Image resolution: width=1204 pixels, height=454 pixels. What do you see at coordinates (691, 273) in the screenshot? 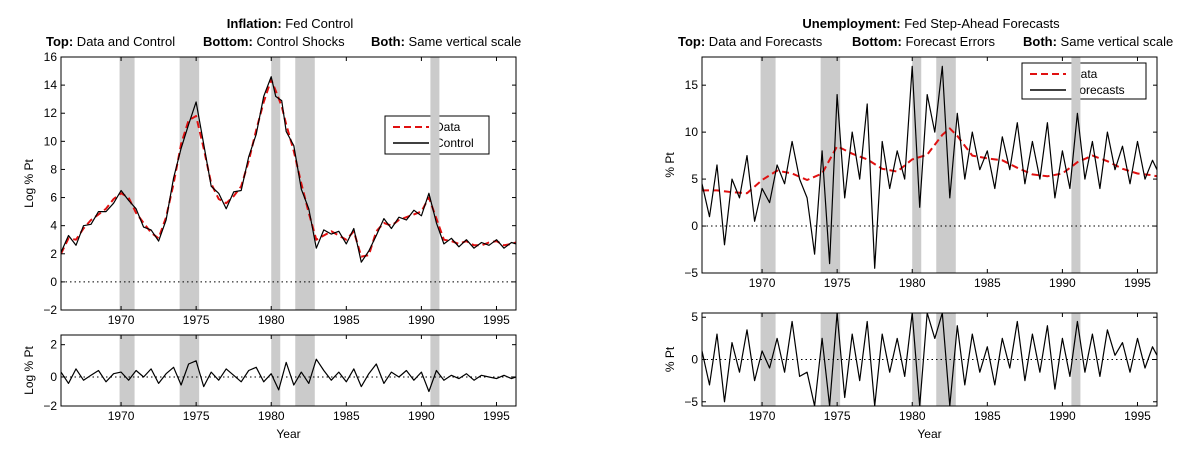
I see `unemployment-top-ytick-label: −5` at bounding box center [691, 273].